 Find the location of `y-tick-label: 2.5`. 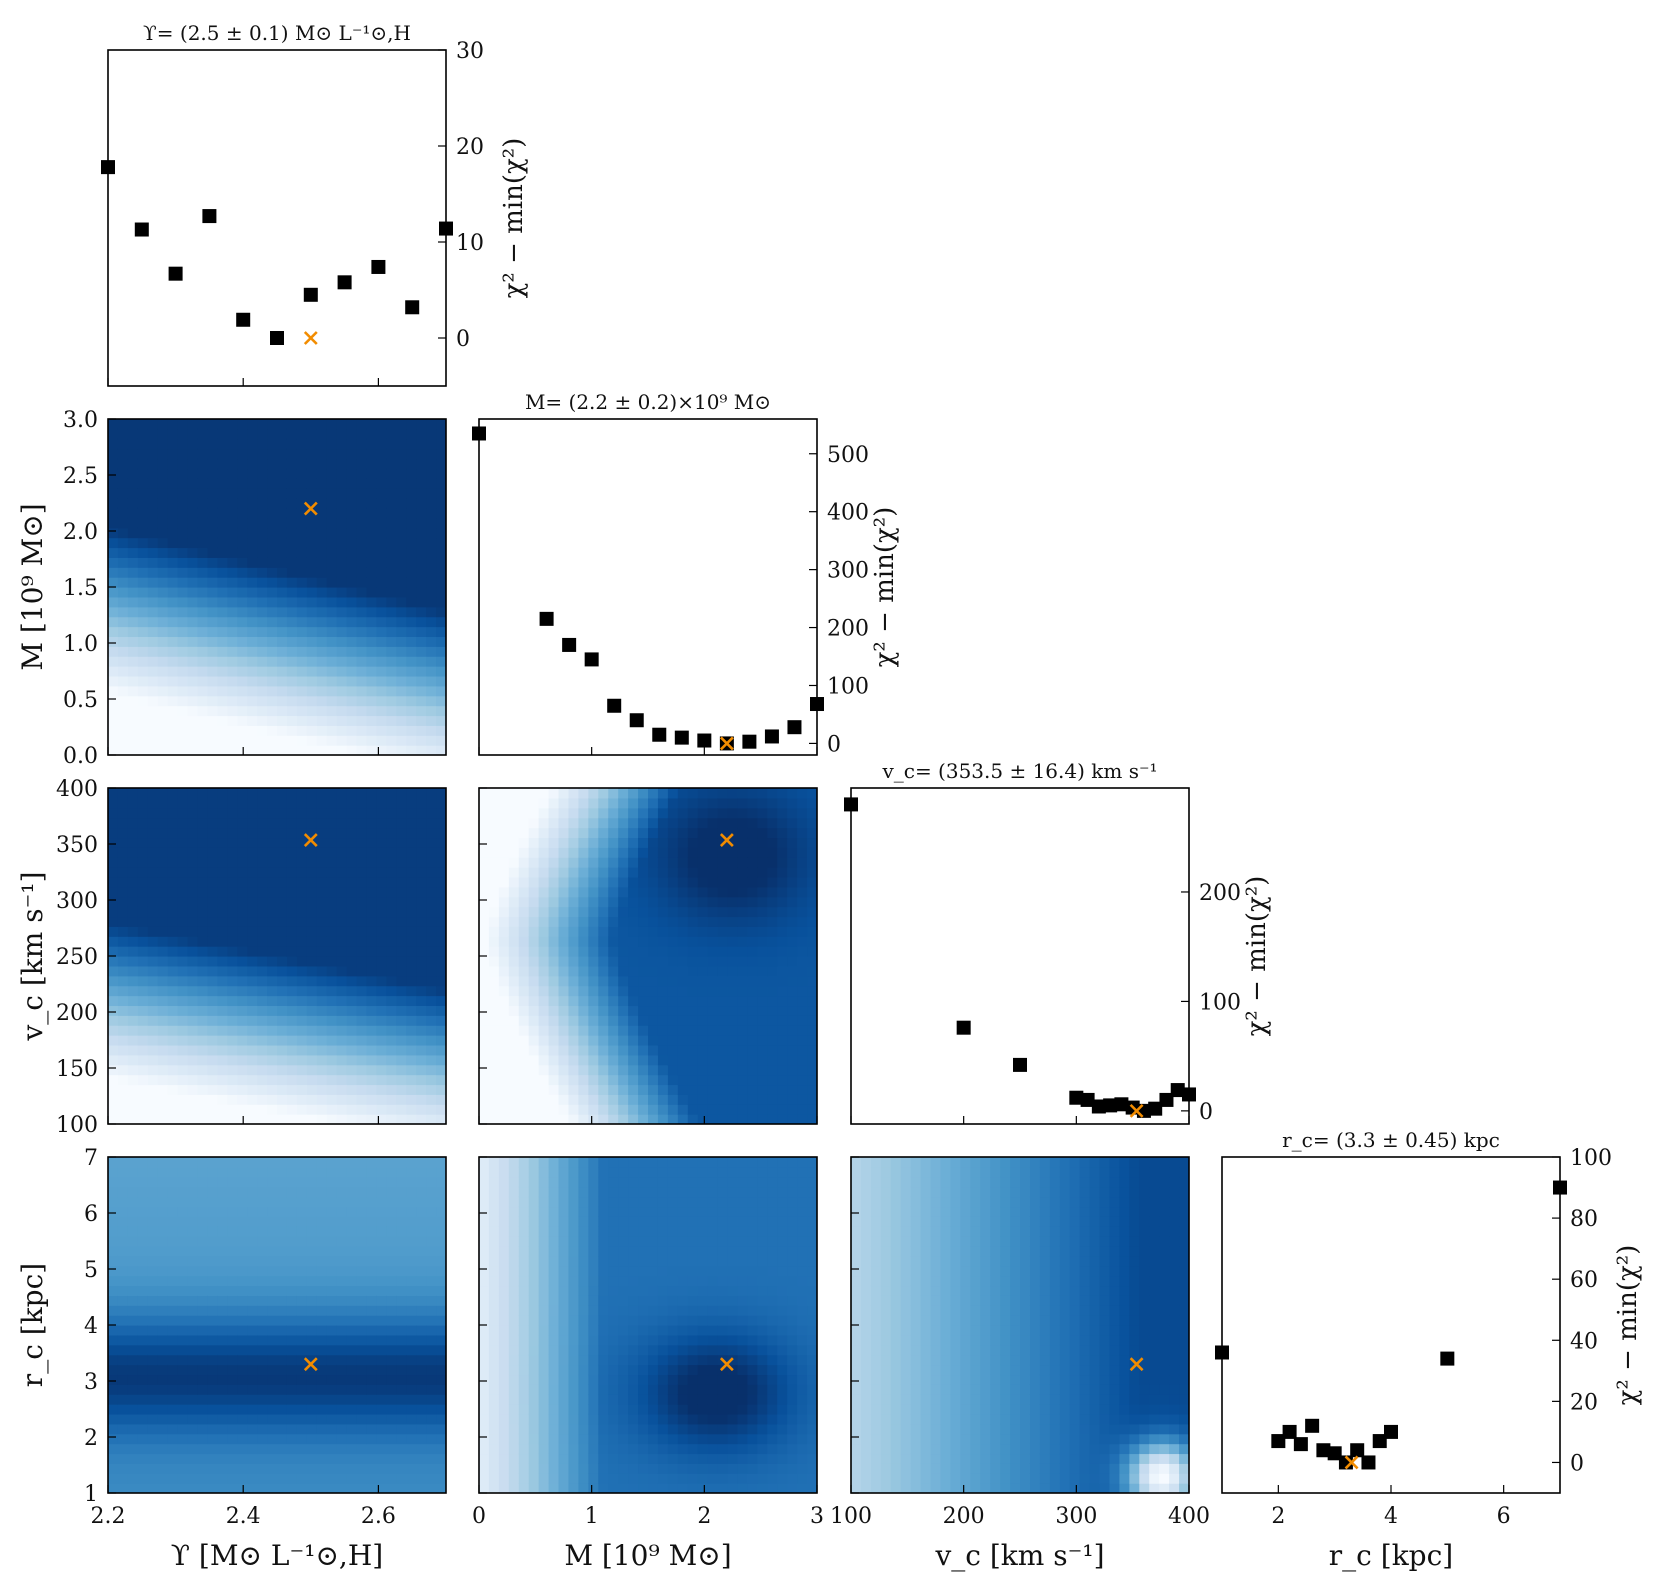

y-tick-label: 2.5 is located at coordinates (80, 476).